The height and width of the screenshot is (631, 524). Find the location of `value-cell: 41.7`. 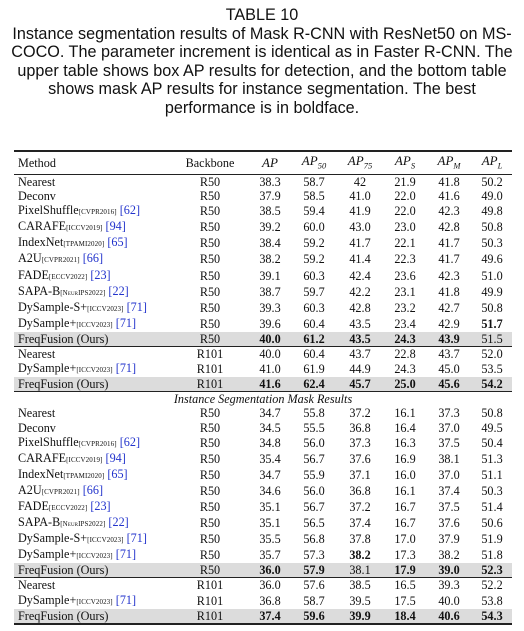

value-cell: 41.7 is located at coordinates (360, 243).